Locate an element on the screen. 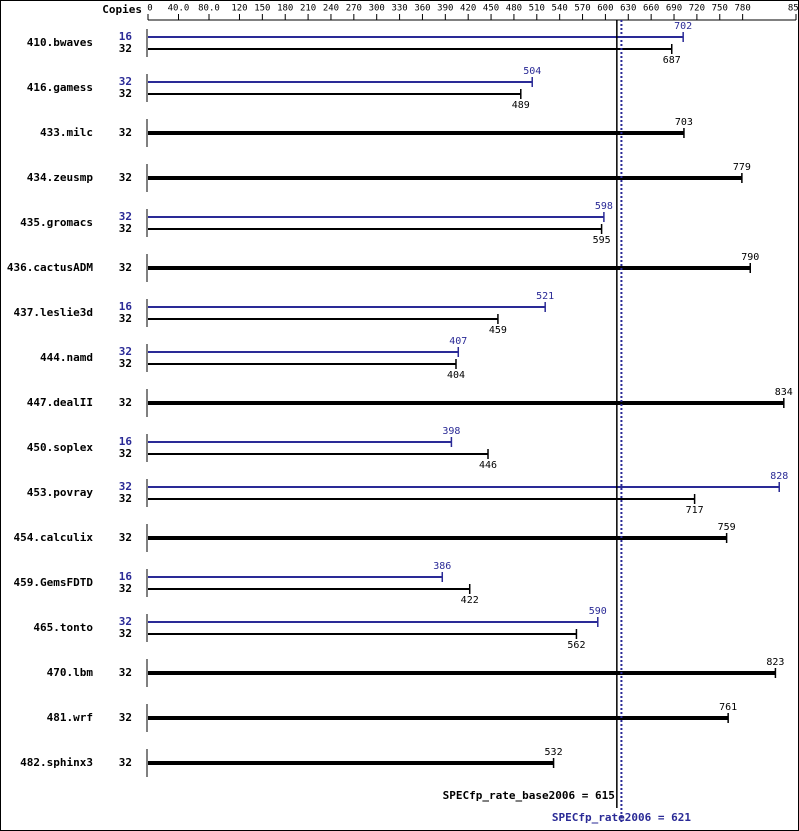  value-label: 562 is located at coordinates (576, 645).